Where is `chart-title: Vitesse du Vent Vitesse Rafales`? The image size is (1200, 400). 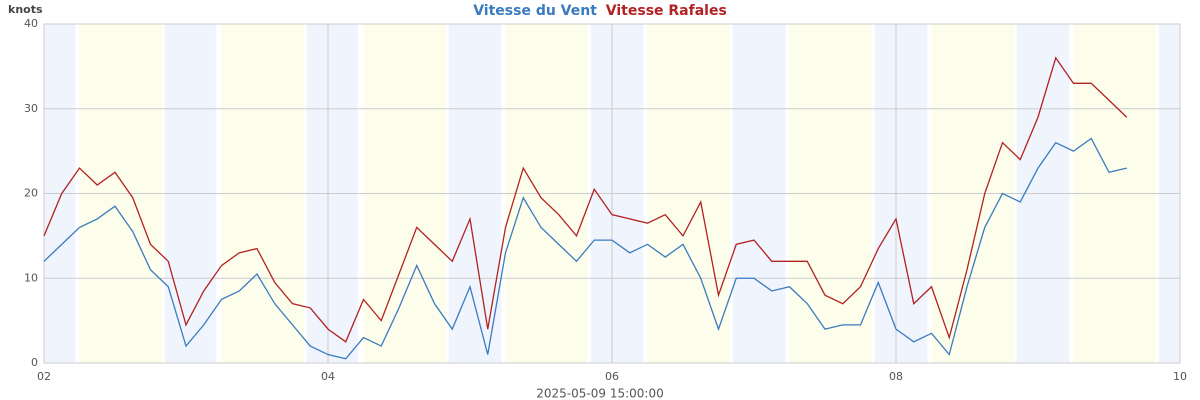 chart-title: Vitesse du Vent Vitesse Rafales is located at coordinates (600, 11).